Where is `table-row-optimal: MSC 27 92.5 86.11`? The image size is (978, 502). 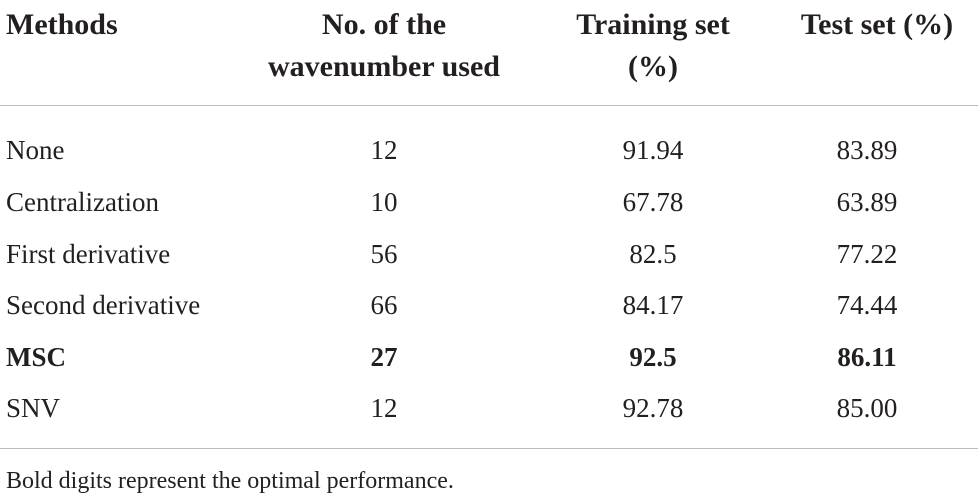 table-row-optimal: MSC 27 92.5 86.11 is located at coordinates (489, 357).